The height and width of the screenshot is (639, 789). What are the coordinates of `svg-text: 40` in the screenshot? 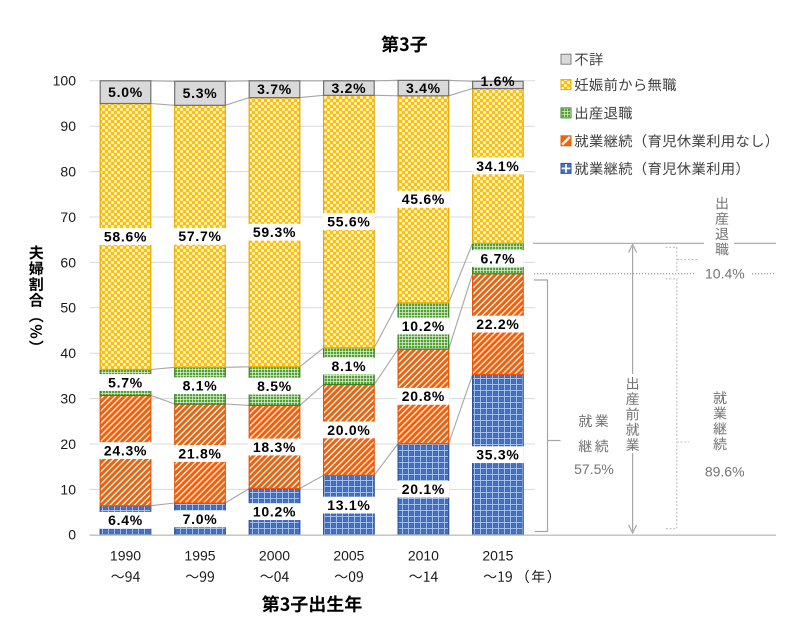 It's located at (68, 353).